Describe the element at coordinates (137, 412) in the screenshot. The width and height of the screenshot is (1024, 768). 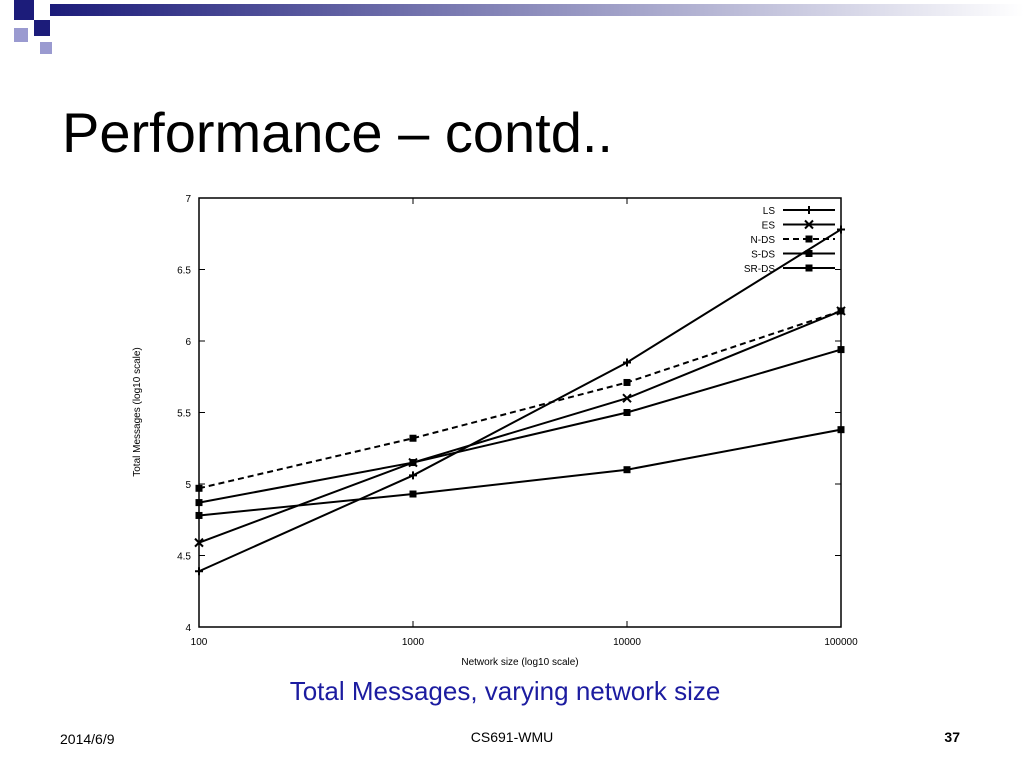
I see `y-axis-label: Total Messages (log10 scale)` at that location.